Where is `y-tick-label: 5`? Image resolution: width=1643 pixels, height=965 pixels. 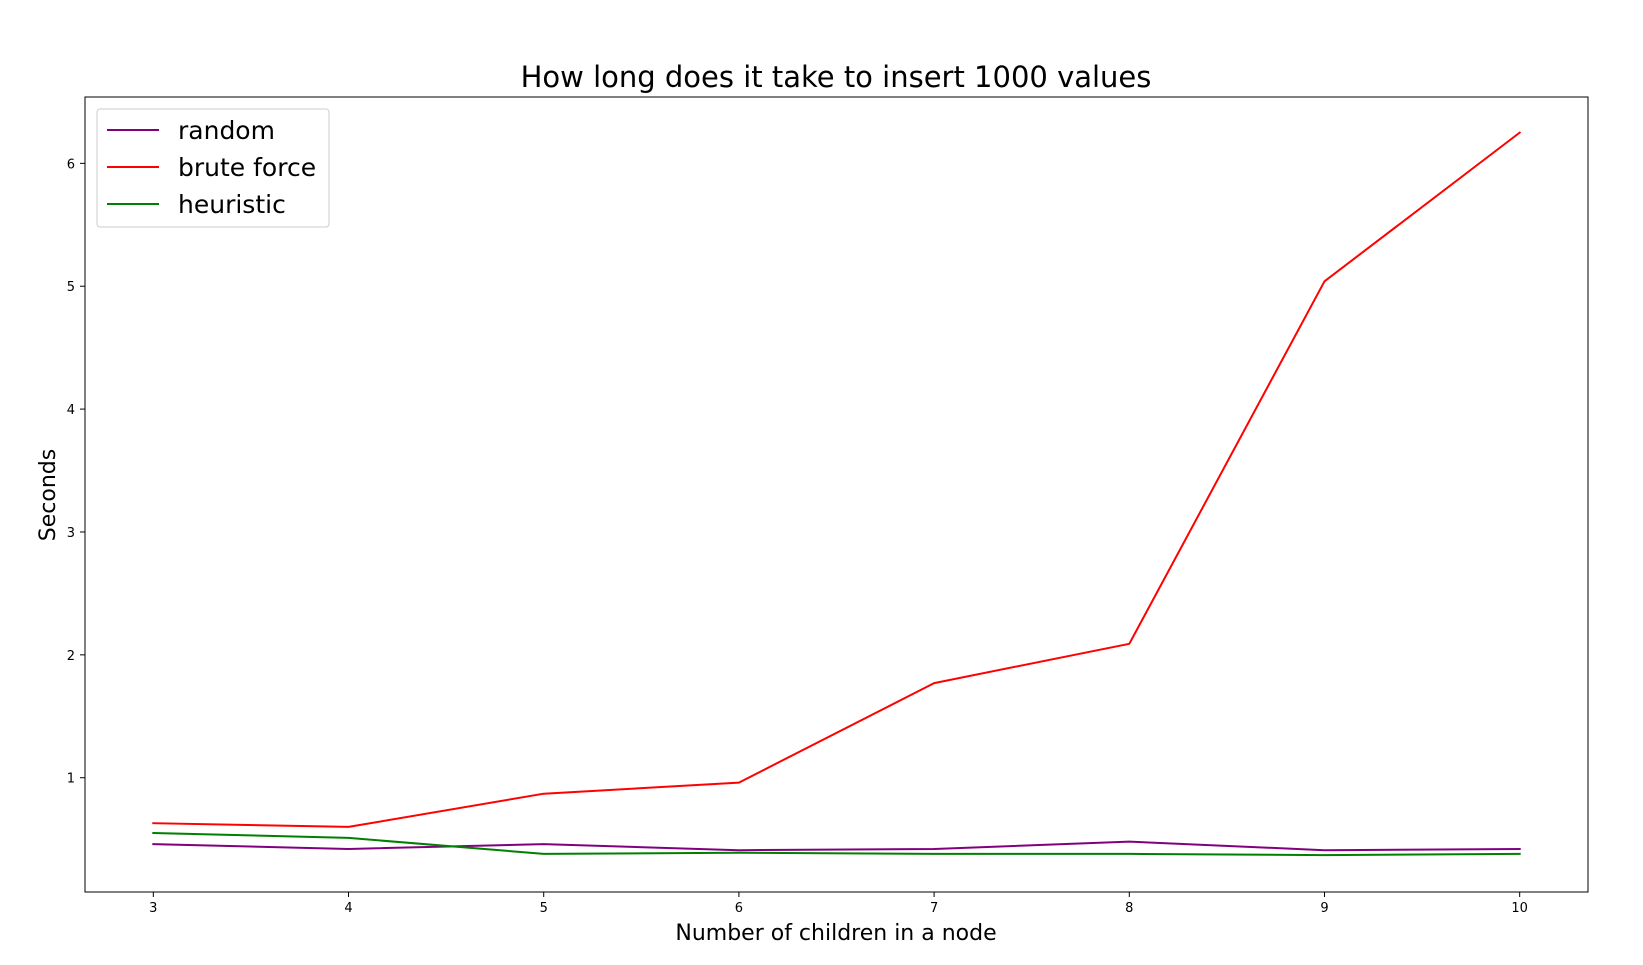
y-tick-label: 5 is located at coordinates (71, 287).